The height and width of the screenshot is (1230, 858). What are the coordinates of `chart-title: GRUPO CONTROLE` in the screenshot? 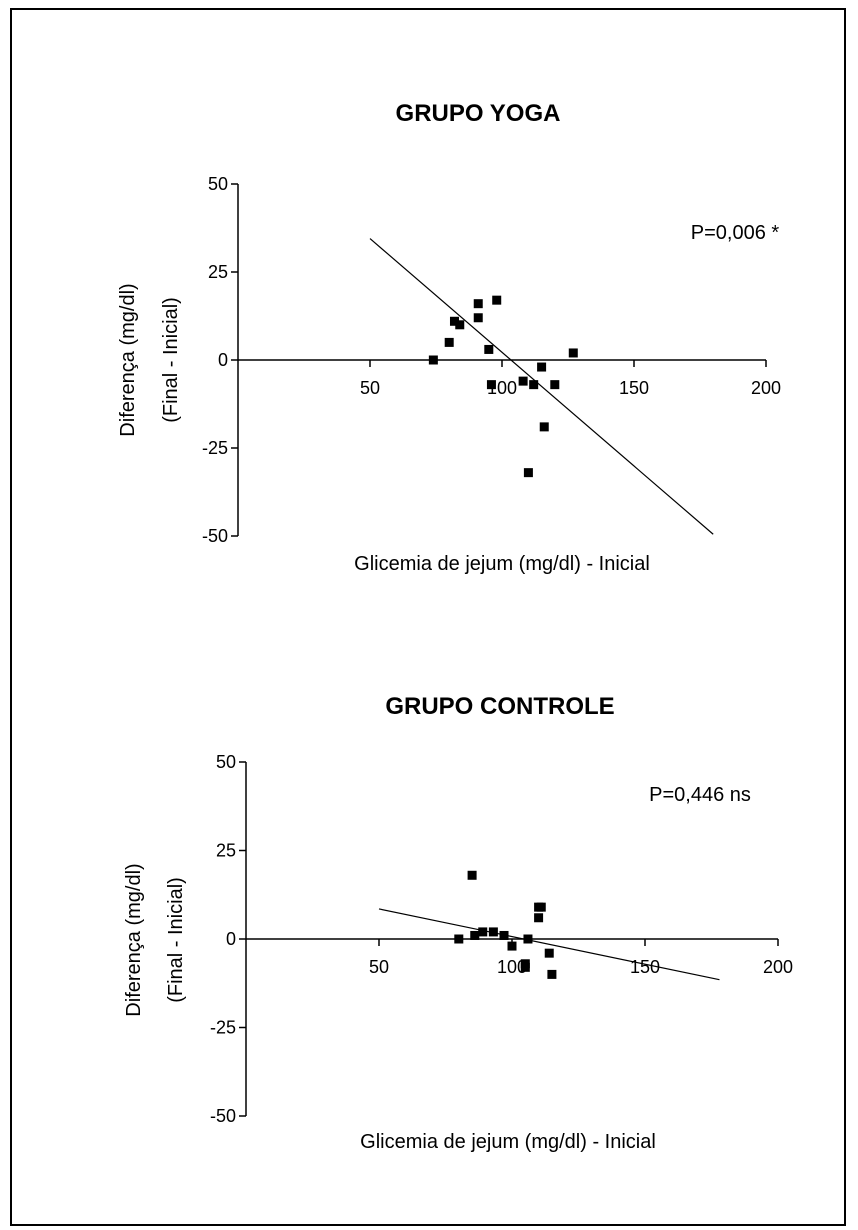 It's located at (499, 706).